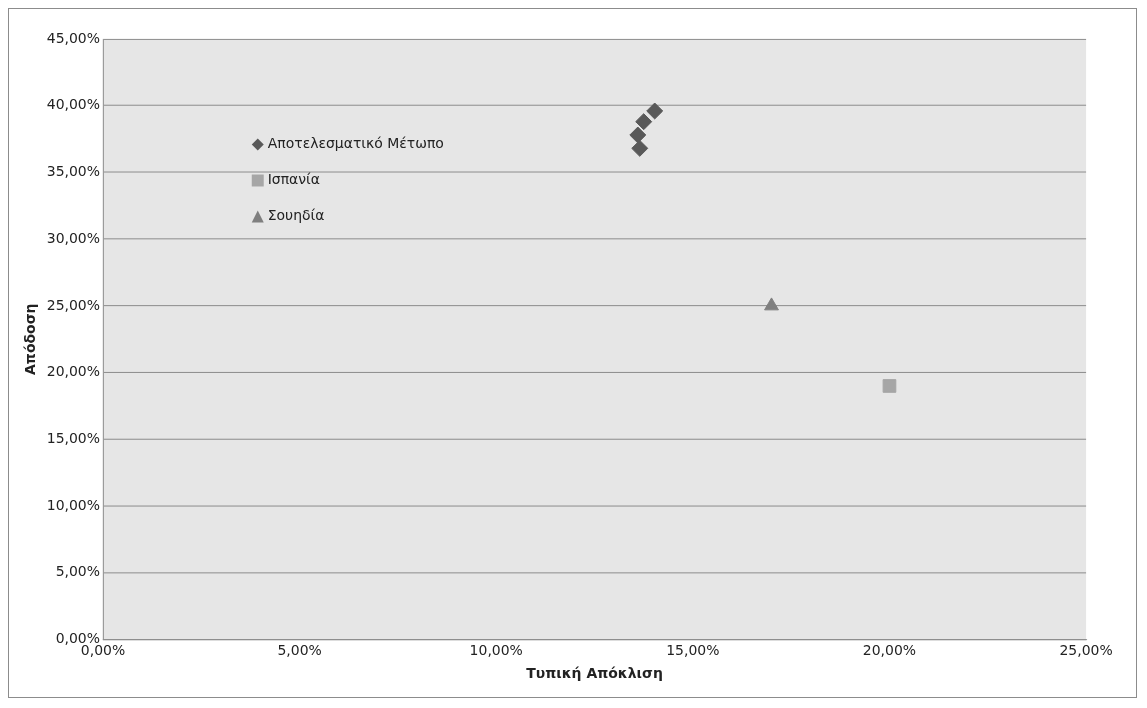  Describe the element at coordinates (73, 104) in the screenshot. I see `y-tick-label: 40,00%` at that location.